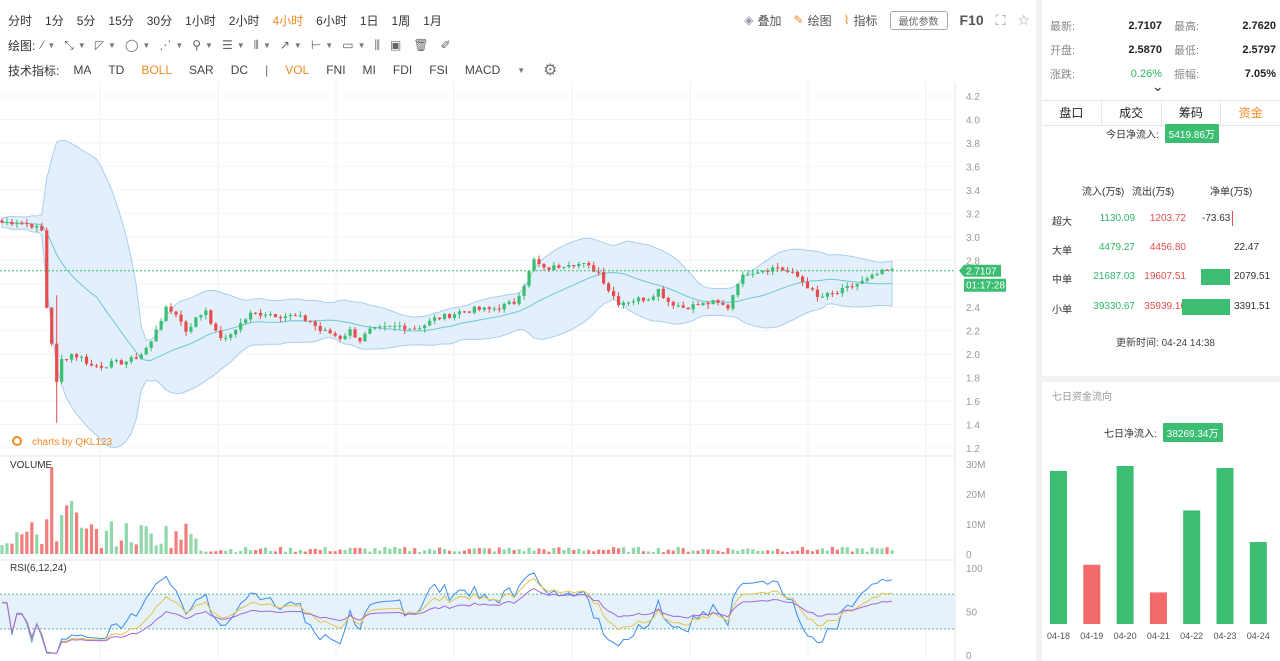 The width and height of the screenshot is (1280, 661). I want to click on price-tick-label: 1.2, so click(973, 449).